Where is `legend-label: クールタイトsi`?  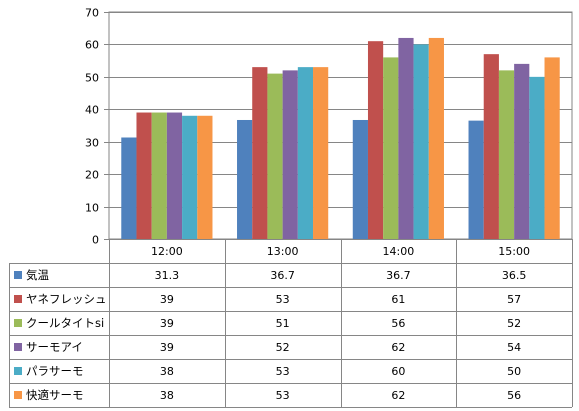 legend-label: クールタイトsi is located at coordinates (65, 323).